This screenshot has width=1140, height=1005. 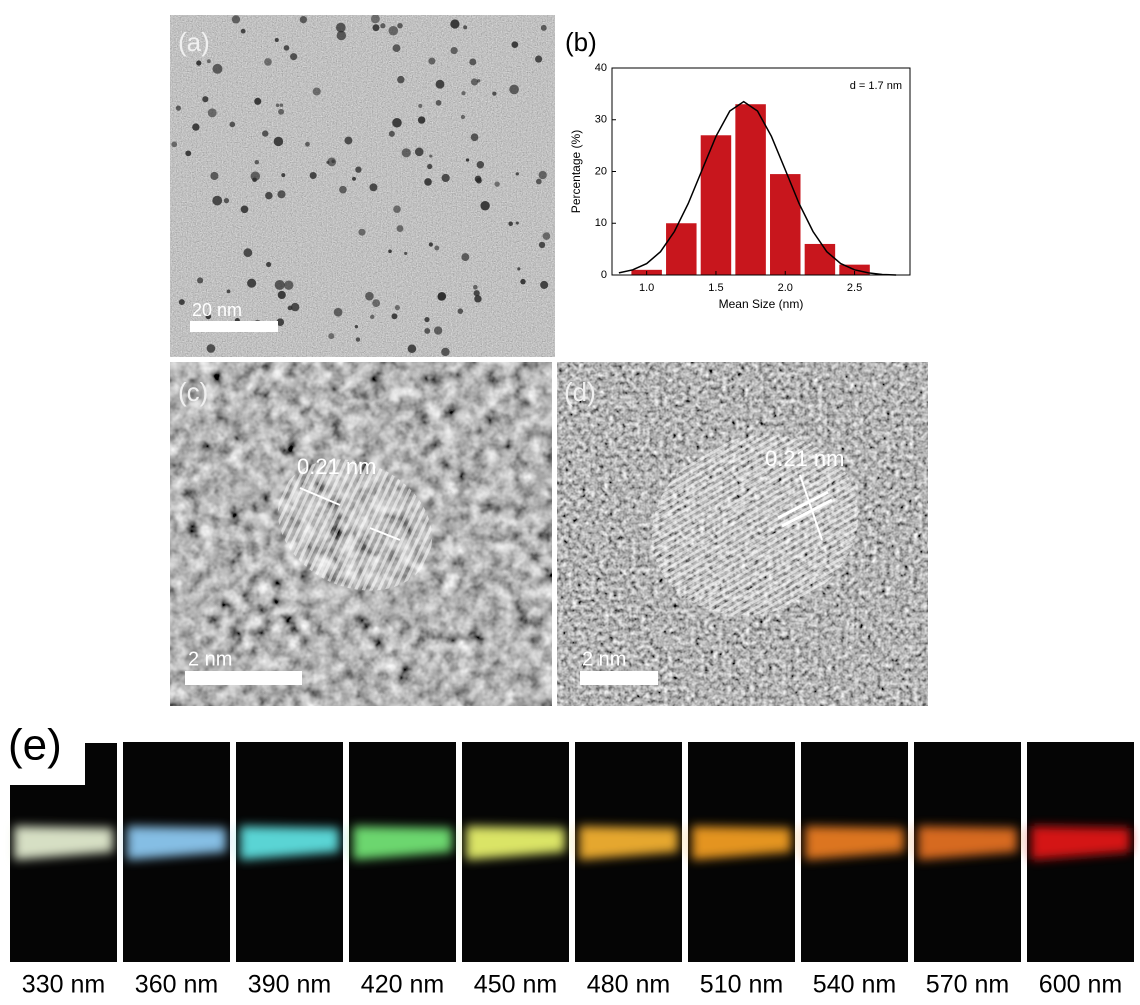 What do you see at coordinates (967, 985) in the screenshot?
I see `wavelength-label: 570 nm` at bounding box center [967, 985].